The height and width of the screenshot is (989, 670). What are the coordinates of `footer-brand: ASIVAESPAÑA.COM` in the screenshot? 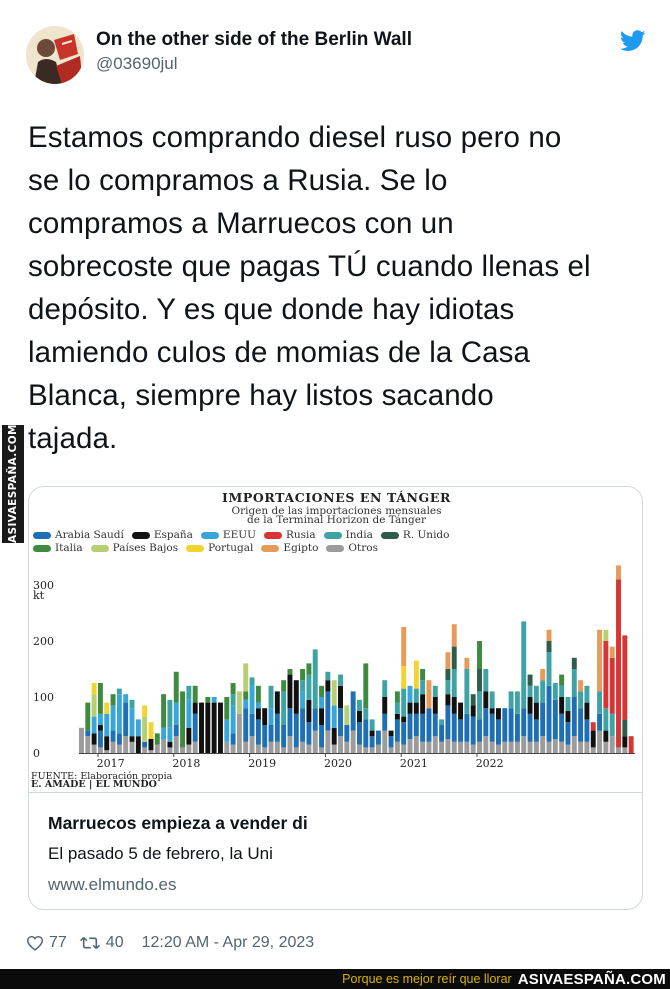 It's located at (591, 979).